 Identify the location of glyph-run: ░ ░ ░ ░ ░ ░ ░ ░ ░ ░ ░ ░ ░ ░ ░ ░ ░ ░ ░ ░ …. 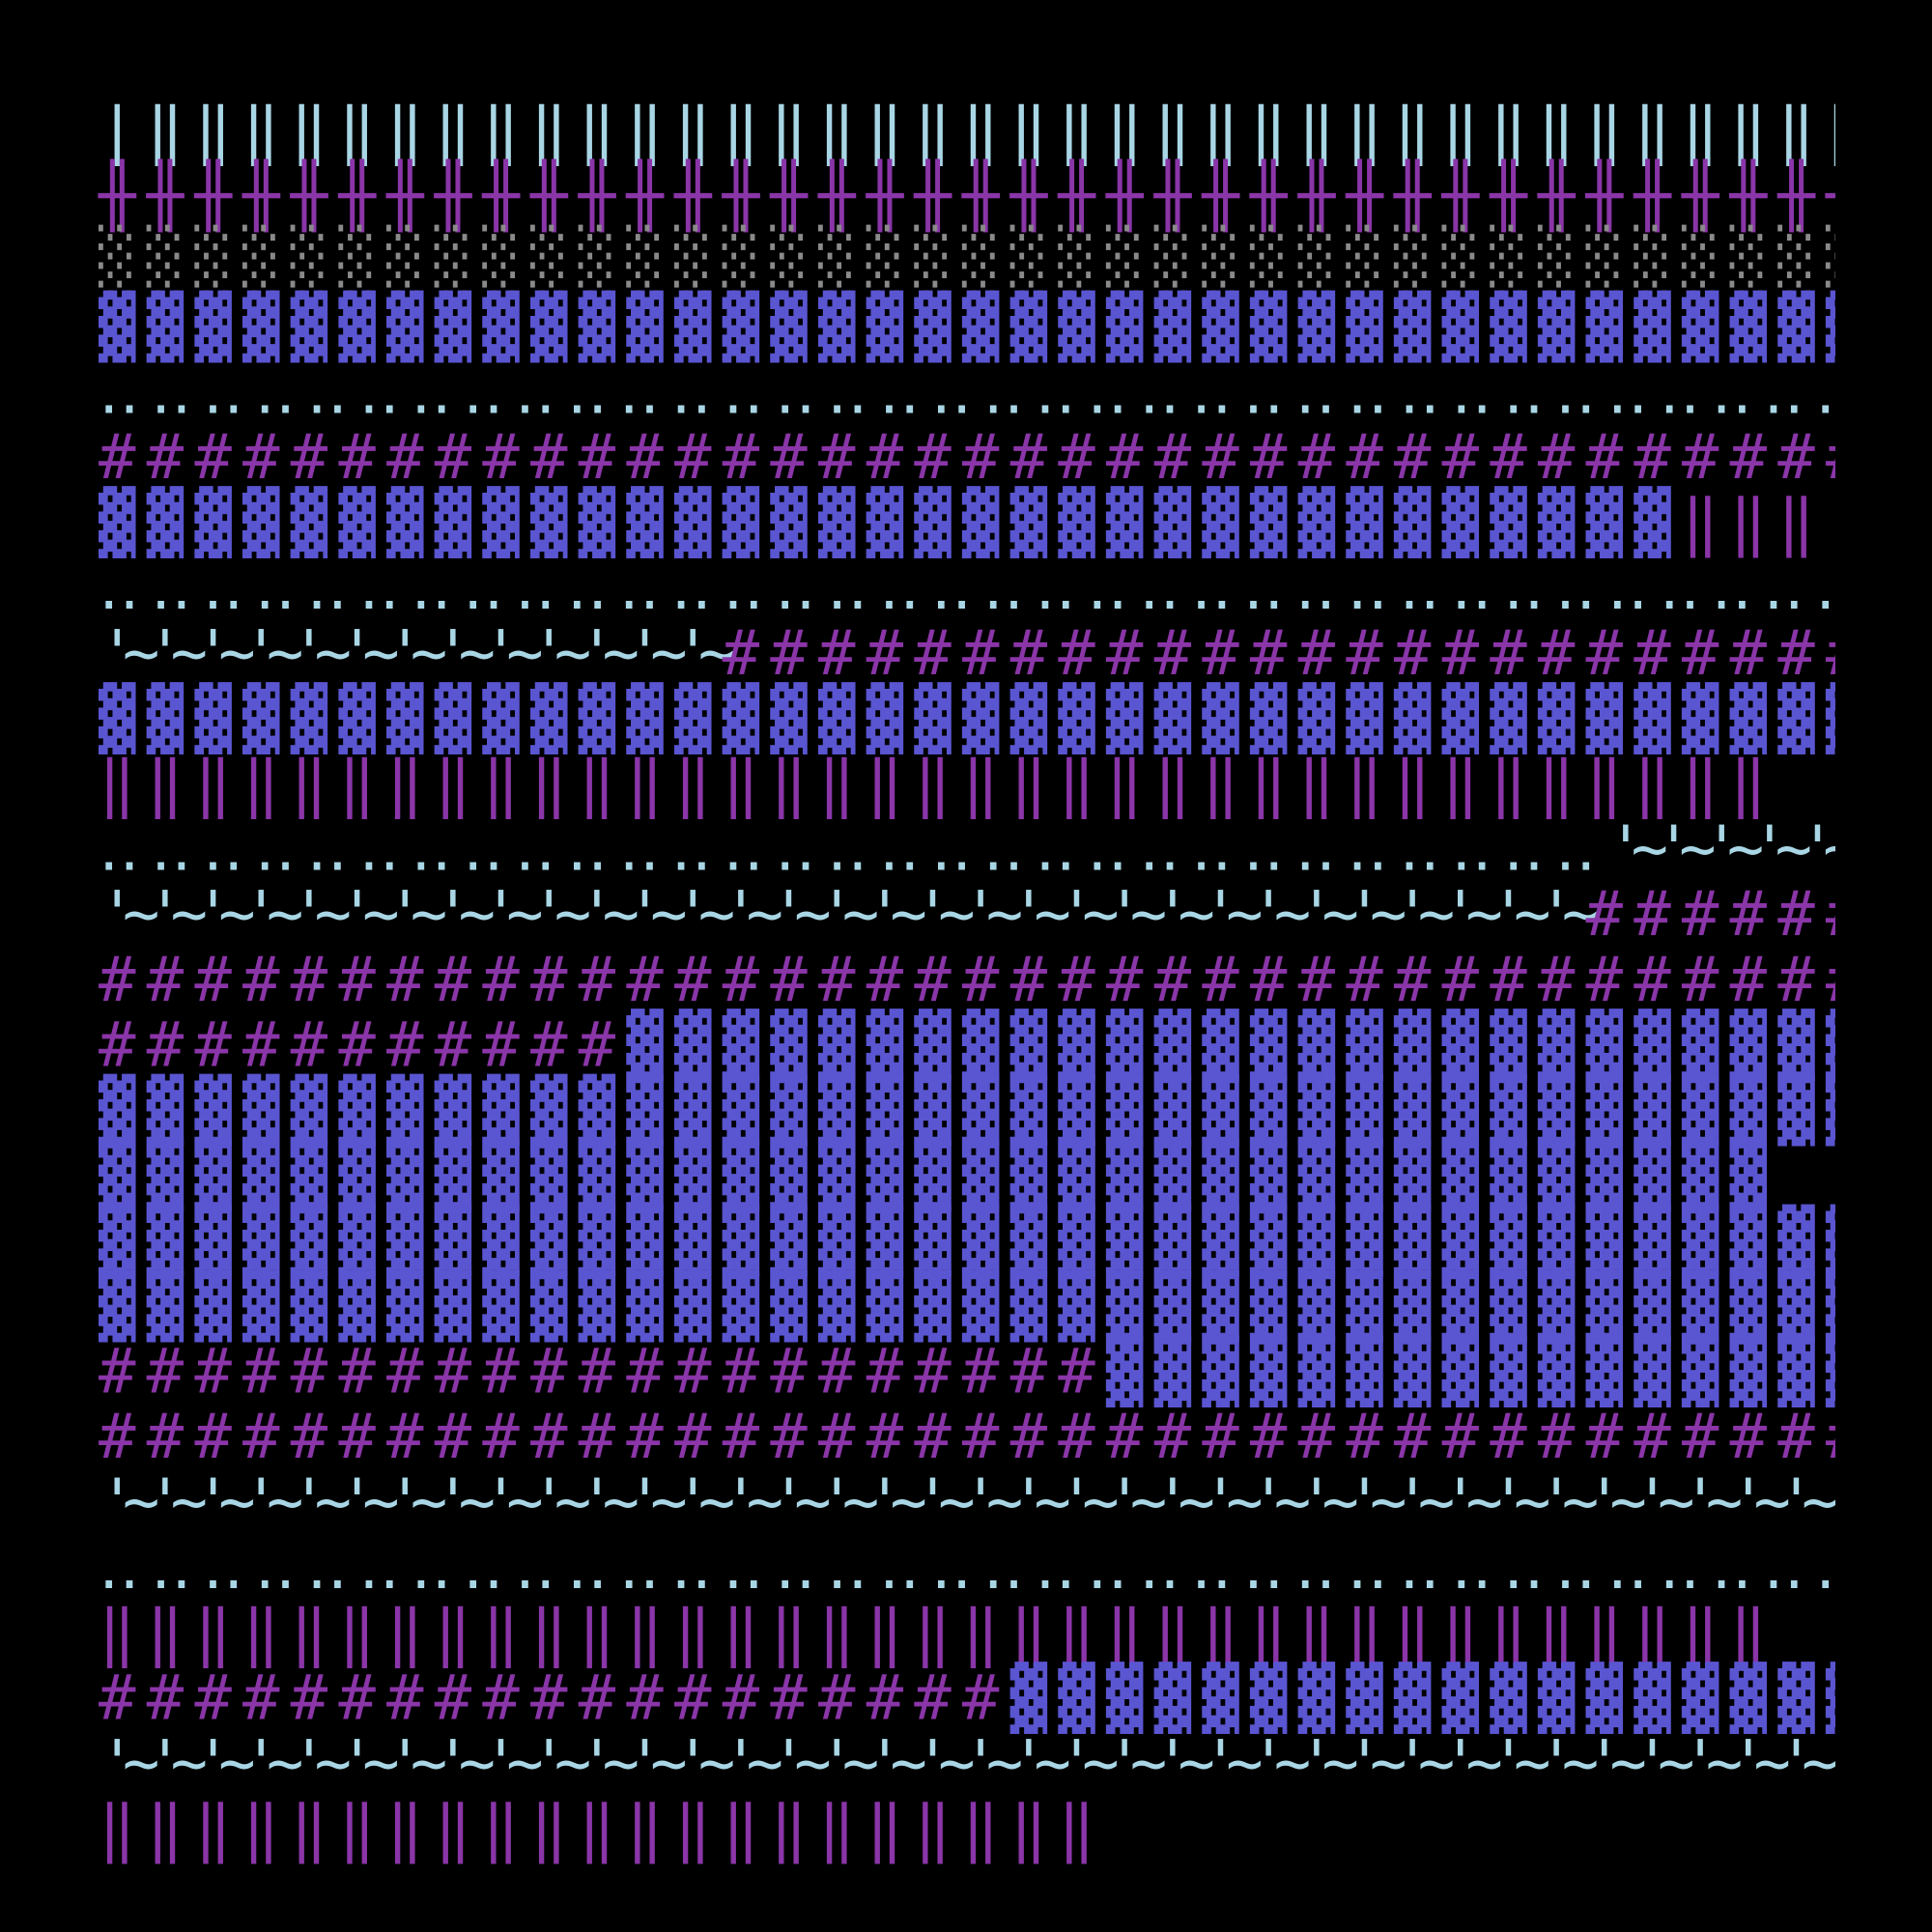
(979, 261).